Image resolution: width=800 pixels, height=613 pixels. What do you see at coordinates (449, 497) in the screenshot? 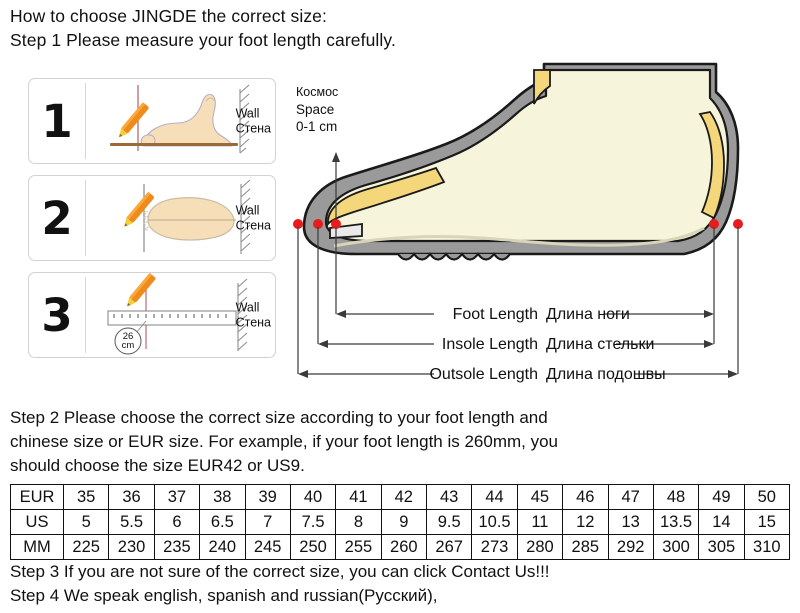
I see `cell-eur-8: 43` at bounding box center [449, 497].